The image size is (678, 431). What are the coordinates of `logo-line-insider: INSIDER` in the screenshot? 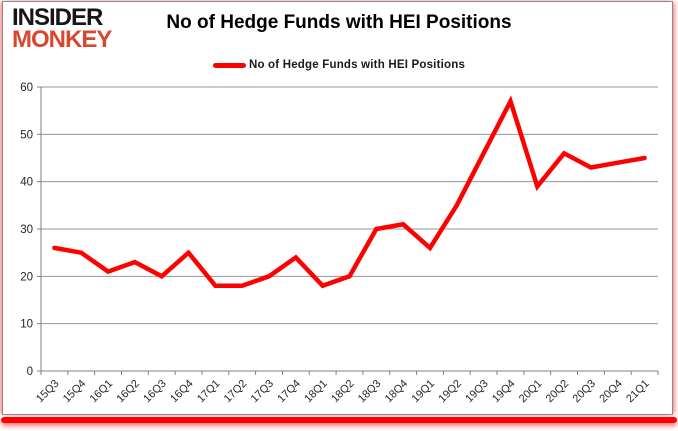 It's located at (57, 17).